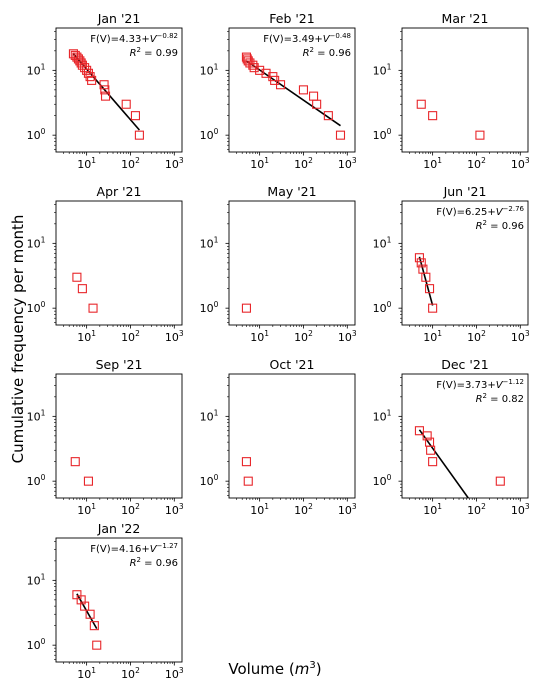 The height and width of the screenshot is (688, 550). Describe the element at coordinates (465, 18) in the screenshot. I see `panel-title: Mar '21` at that location.